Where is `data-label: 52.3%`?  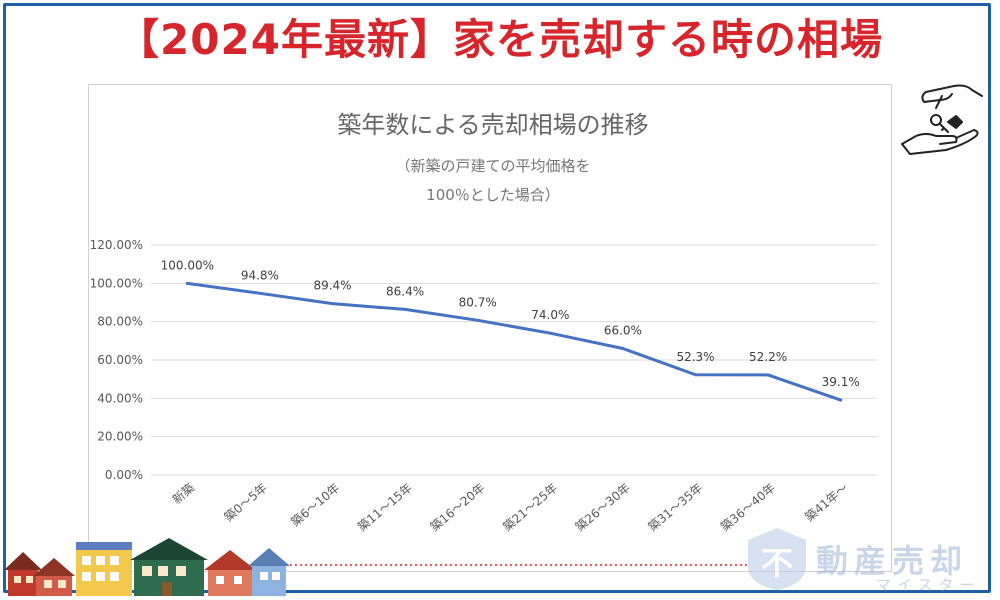
data-label: 52.3% is located at coordinates (695, 357).